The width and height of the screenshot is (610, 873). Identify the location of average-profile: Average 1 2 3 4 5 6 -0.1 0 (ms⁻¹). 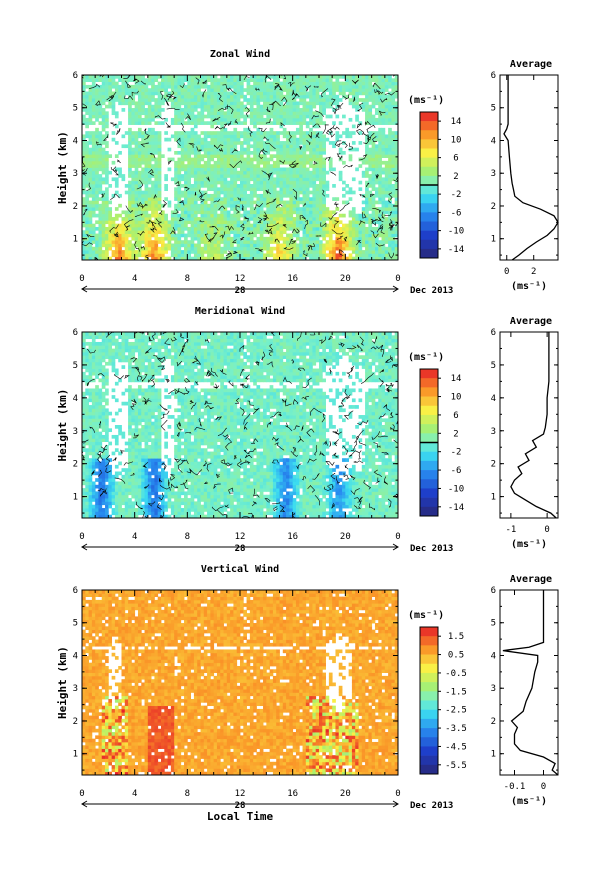
(525, 690).